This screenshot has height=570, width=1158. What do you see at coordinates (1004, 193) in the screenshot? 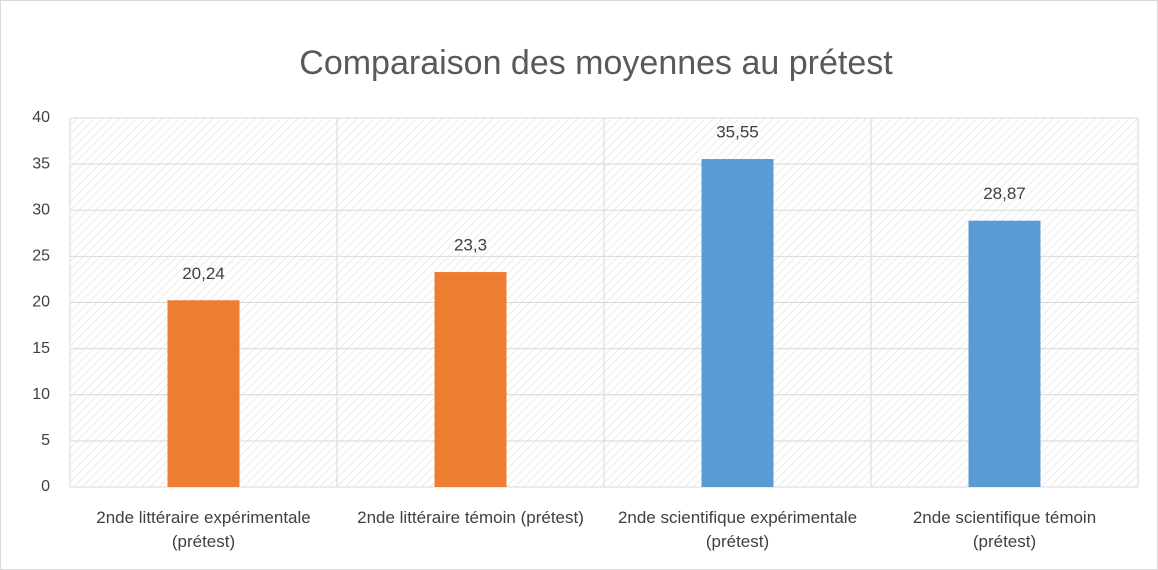
I see `data-label: 28,87` at bounding box center [1004, 193].